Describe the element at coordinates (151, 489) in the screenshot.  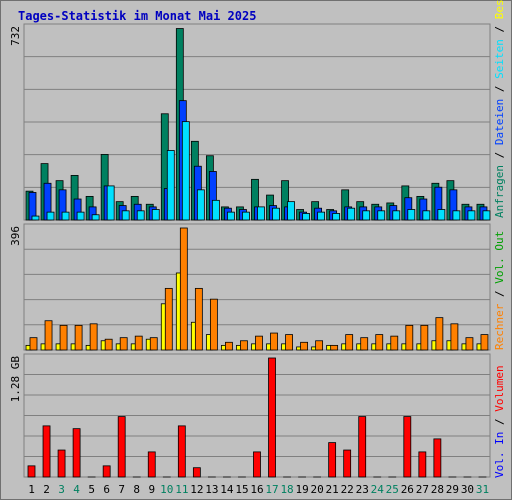
I see `day-label: 9` at that location.